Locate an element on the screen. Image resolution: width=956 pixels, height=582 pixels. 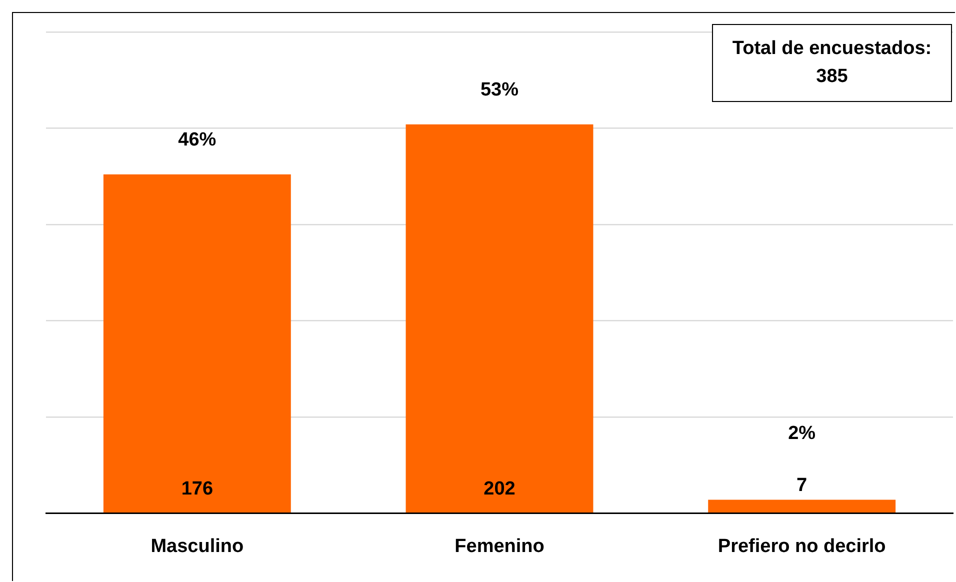
x-tick-label: Prefiero no decirlo is located at coordinates (802, 546).